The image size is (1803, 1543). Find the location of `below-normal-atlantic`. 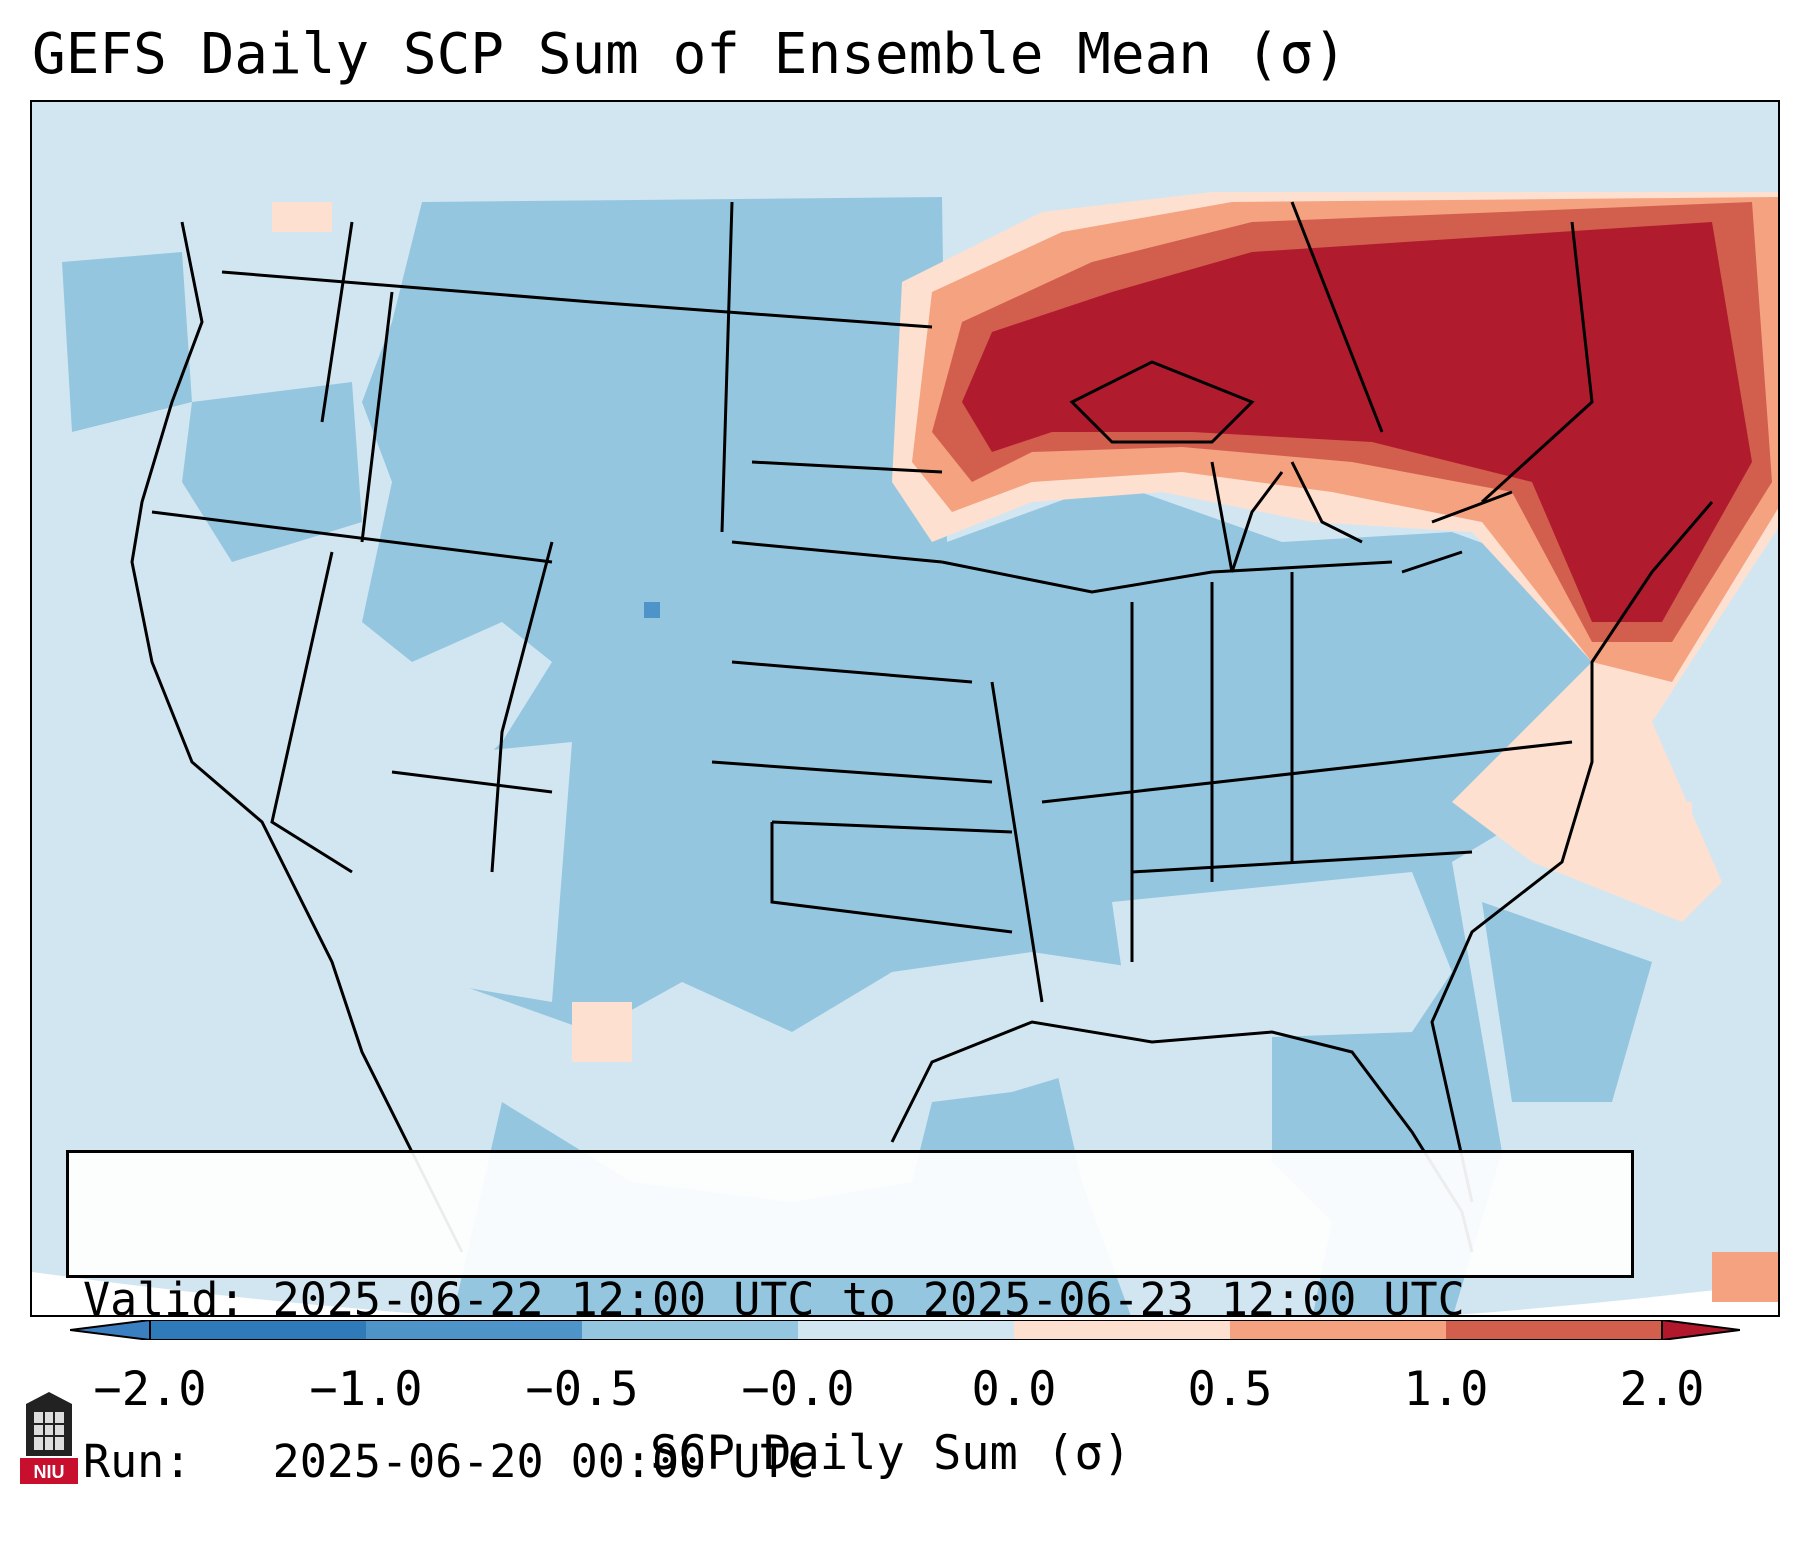

below-normal-atlantic is located at coordinates (1567, 1002).